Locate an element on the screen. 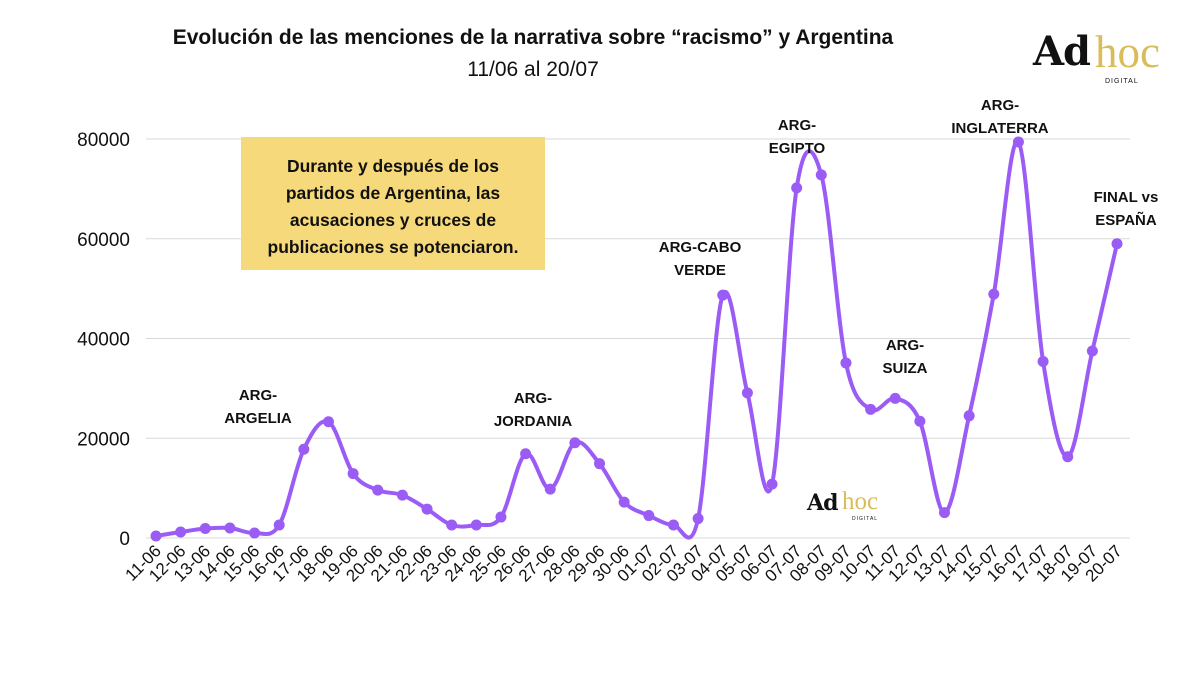 The width and height of the screenshot is (1200, 675). chart-subtitle: 11/06 al 20/07 is located at coordinates (533, 69).